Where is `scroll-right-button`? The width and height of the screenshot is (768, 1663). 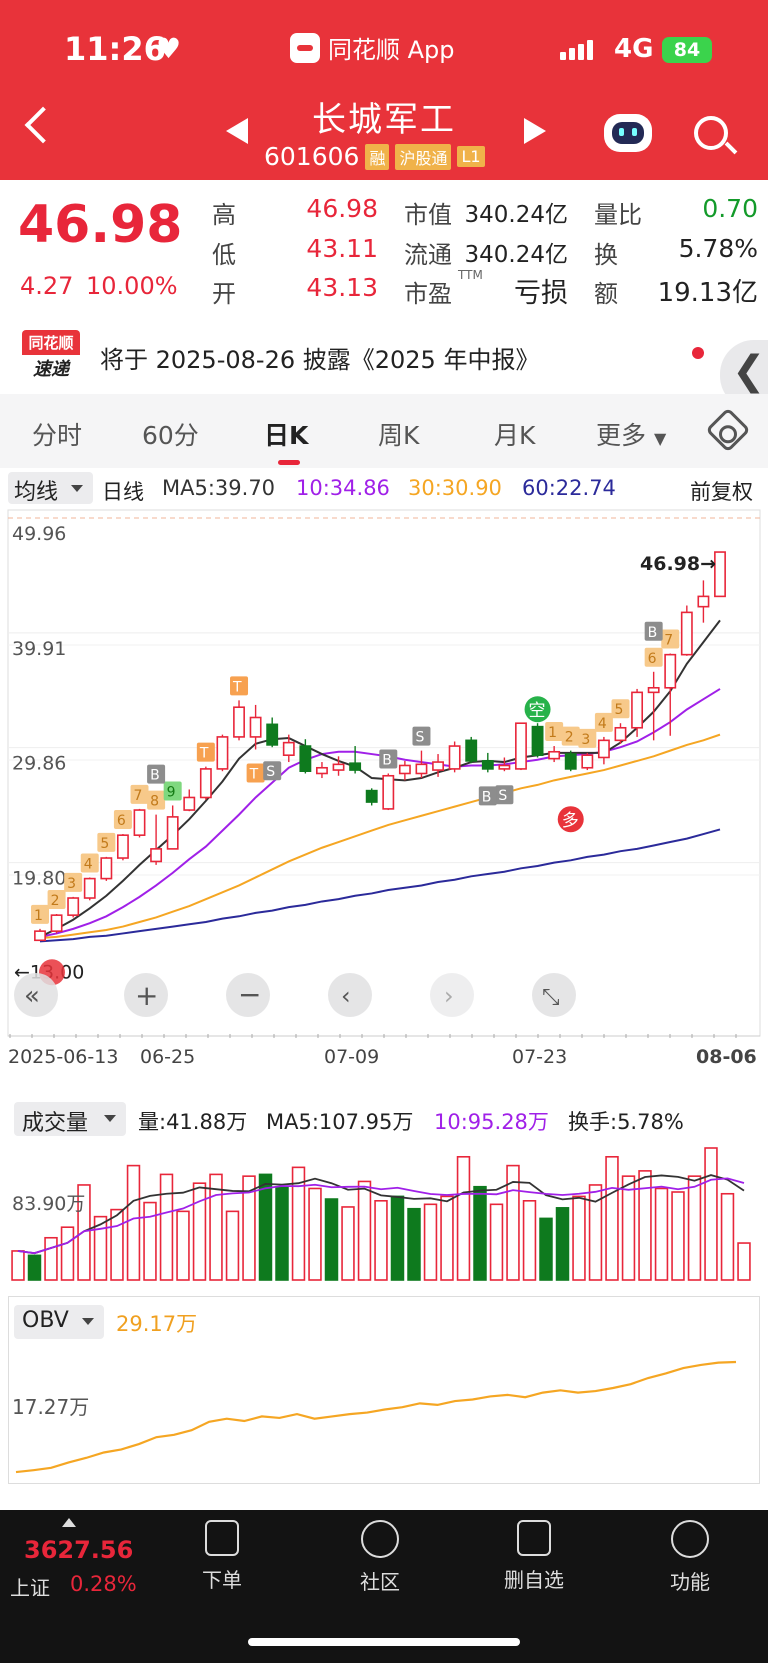 scroll-right-button is located at coordinates (452, 995).